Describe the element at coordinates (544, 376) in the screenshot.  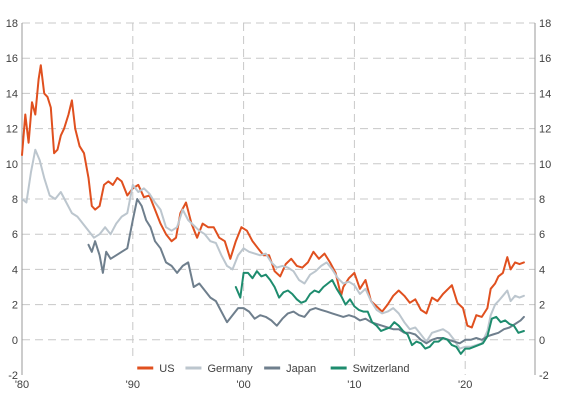
I see `y-tick-label-right: -2` at that location.